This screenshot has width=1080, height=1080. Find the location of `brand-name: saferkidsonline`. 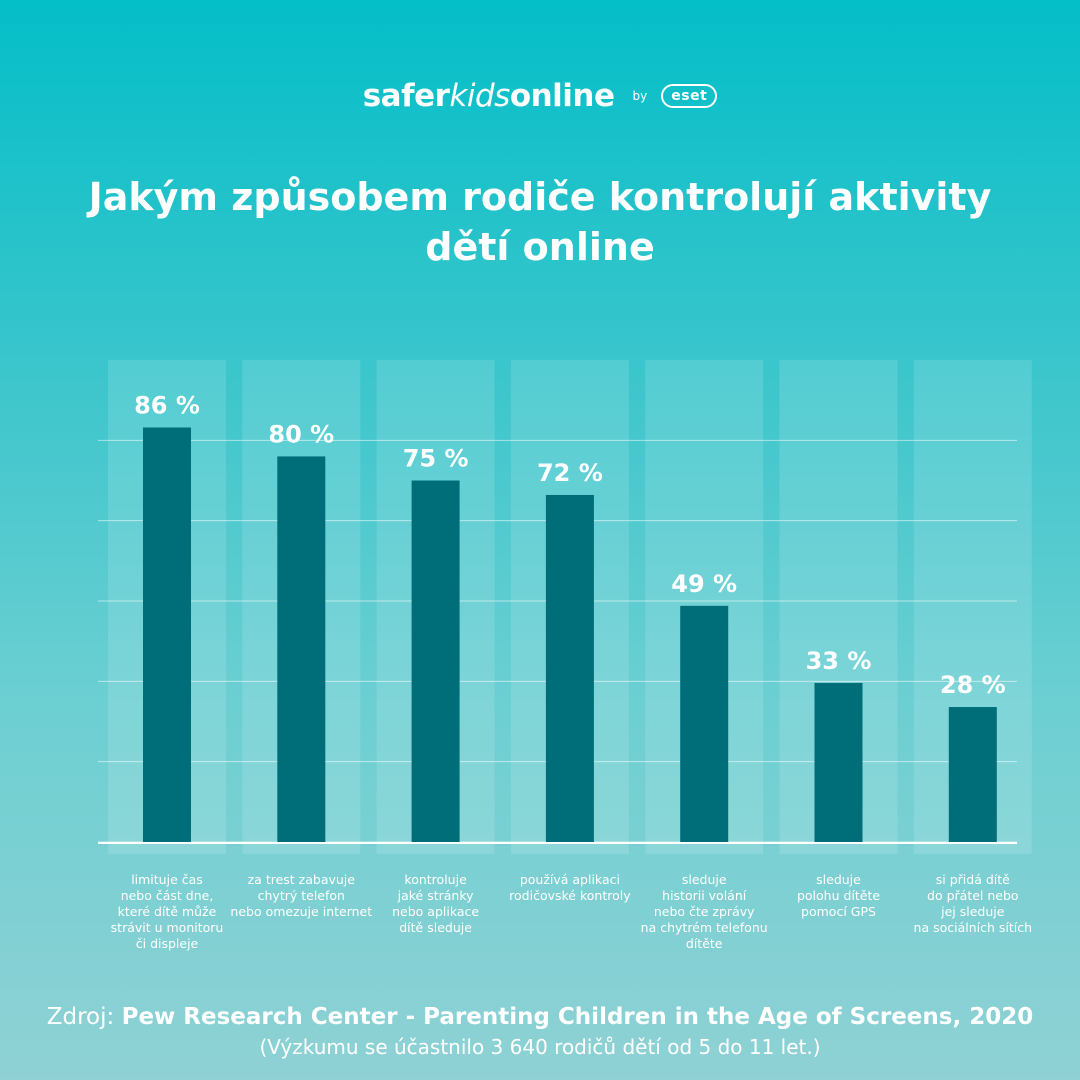

brand-name: saferkidsonline is located at coordinates (488, 96).